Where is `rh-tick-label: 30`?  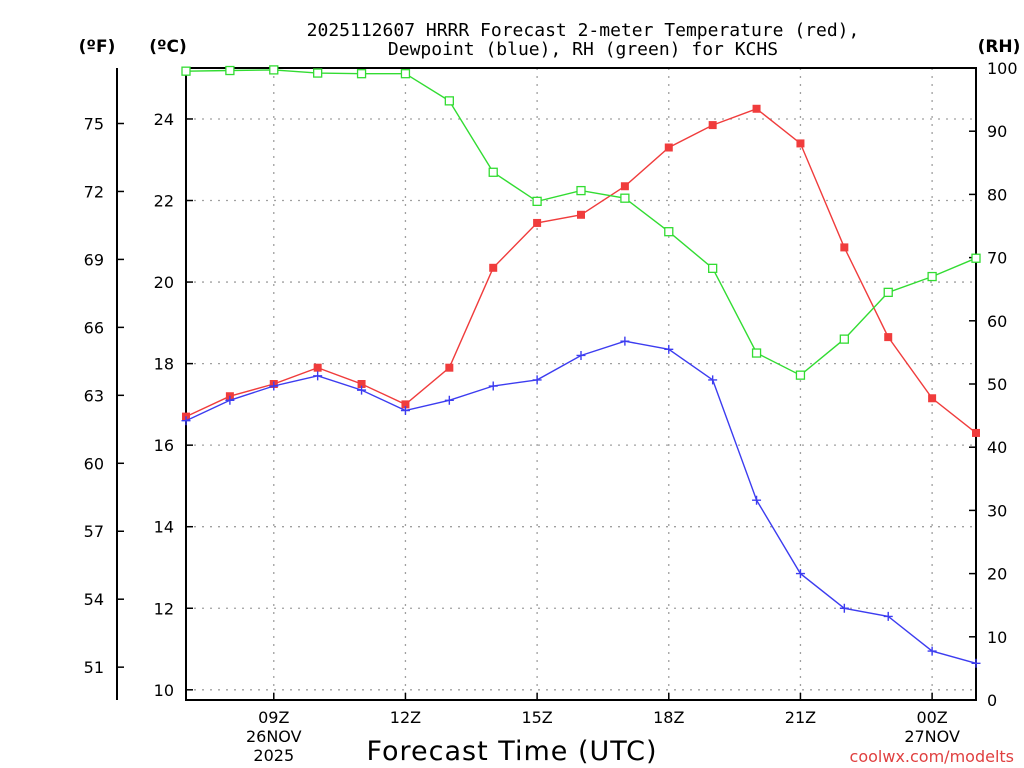
rh-tick-label: 30 is located at coordinates (997, 510).